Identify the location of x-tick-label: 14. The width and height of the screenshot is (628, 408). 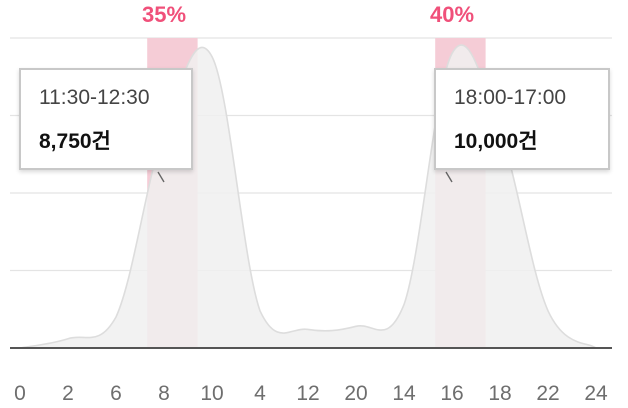
(404, 393).